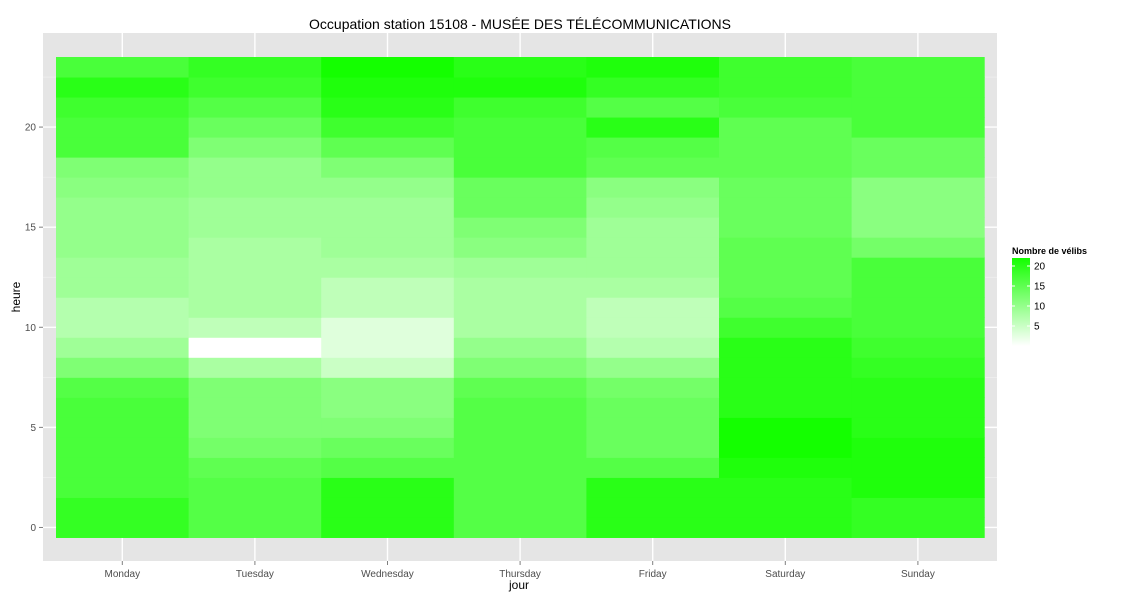 The width and height of the screenshot is (1125, 600). Describe the element at coordinates (31, 228) in the screenshot. I see `y-tick-label: 15` at that location.